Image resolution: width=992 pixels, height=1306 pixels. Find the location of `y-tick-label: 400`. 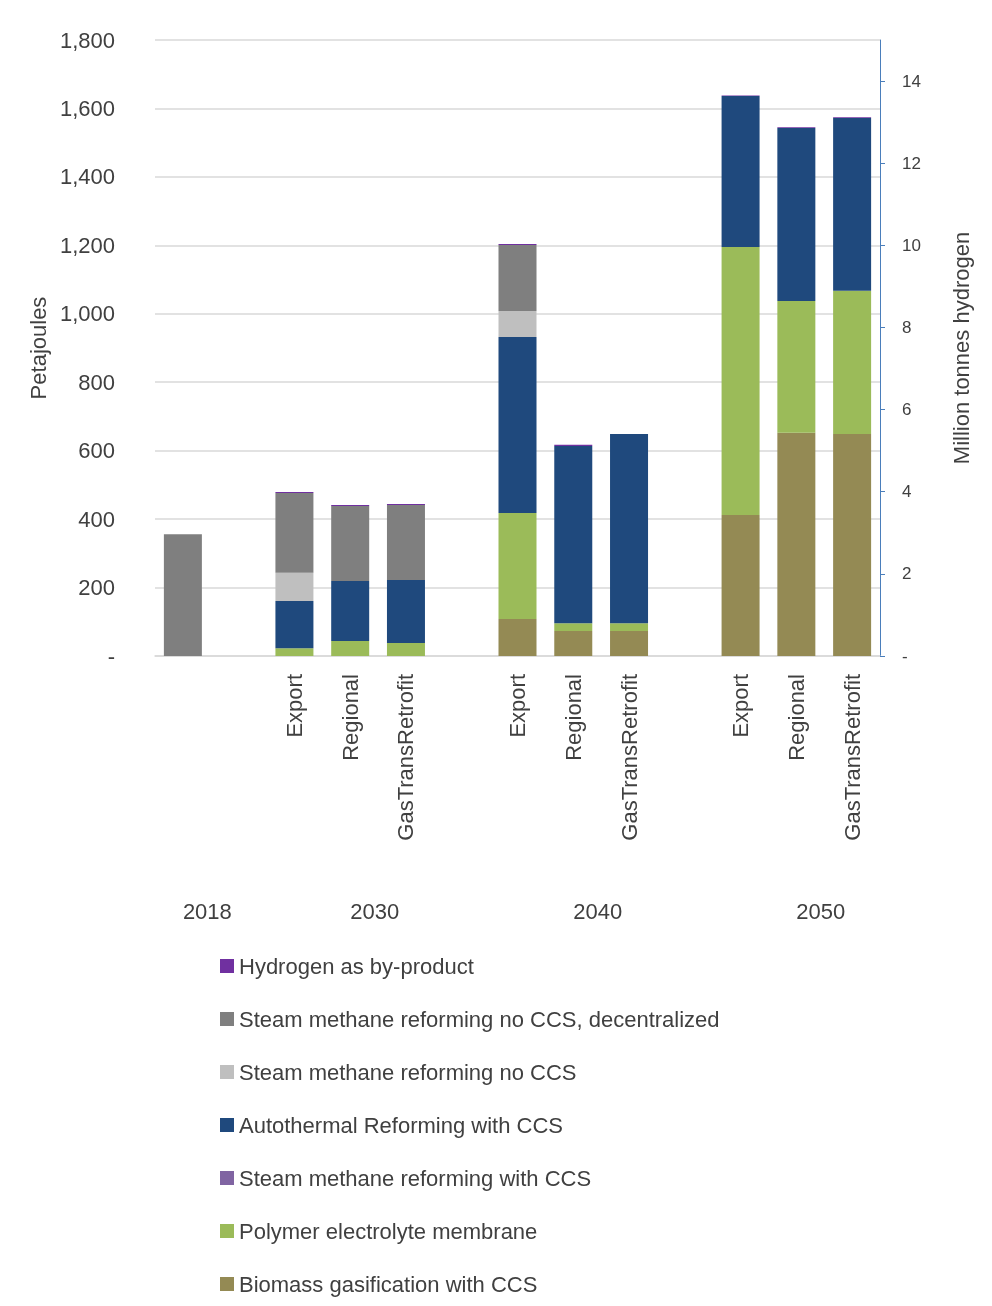

y-tick-label: 400 is located at coordinates (96, 519).